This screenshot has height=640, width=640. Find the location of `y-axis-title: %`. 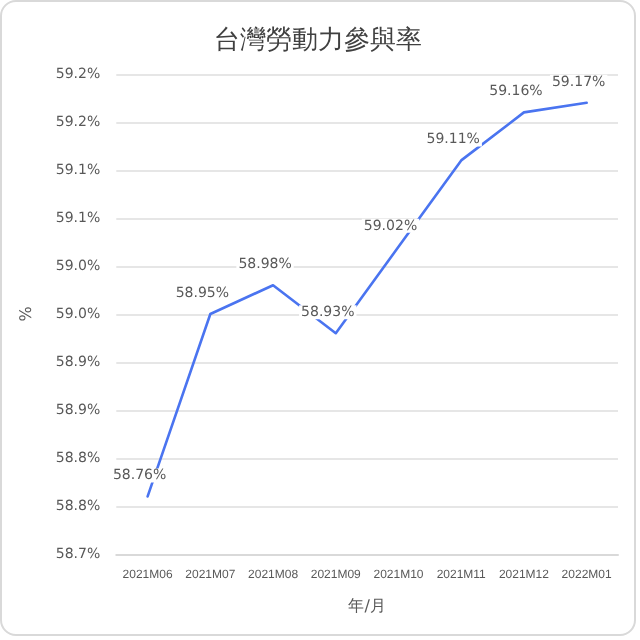

y-axis-title: % is located at coordinates (26, 313).